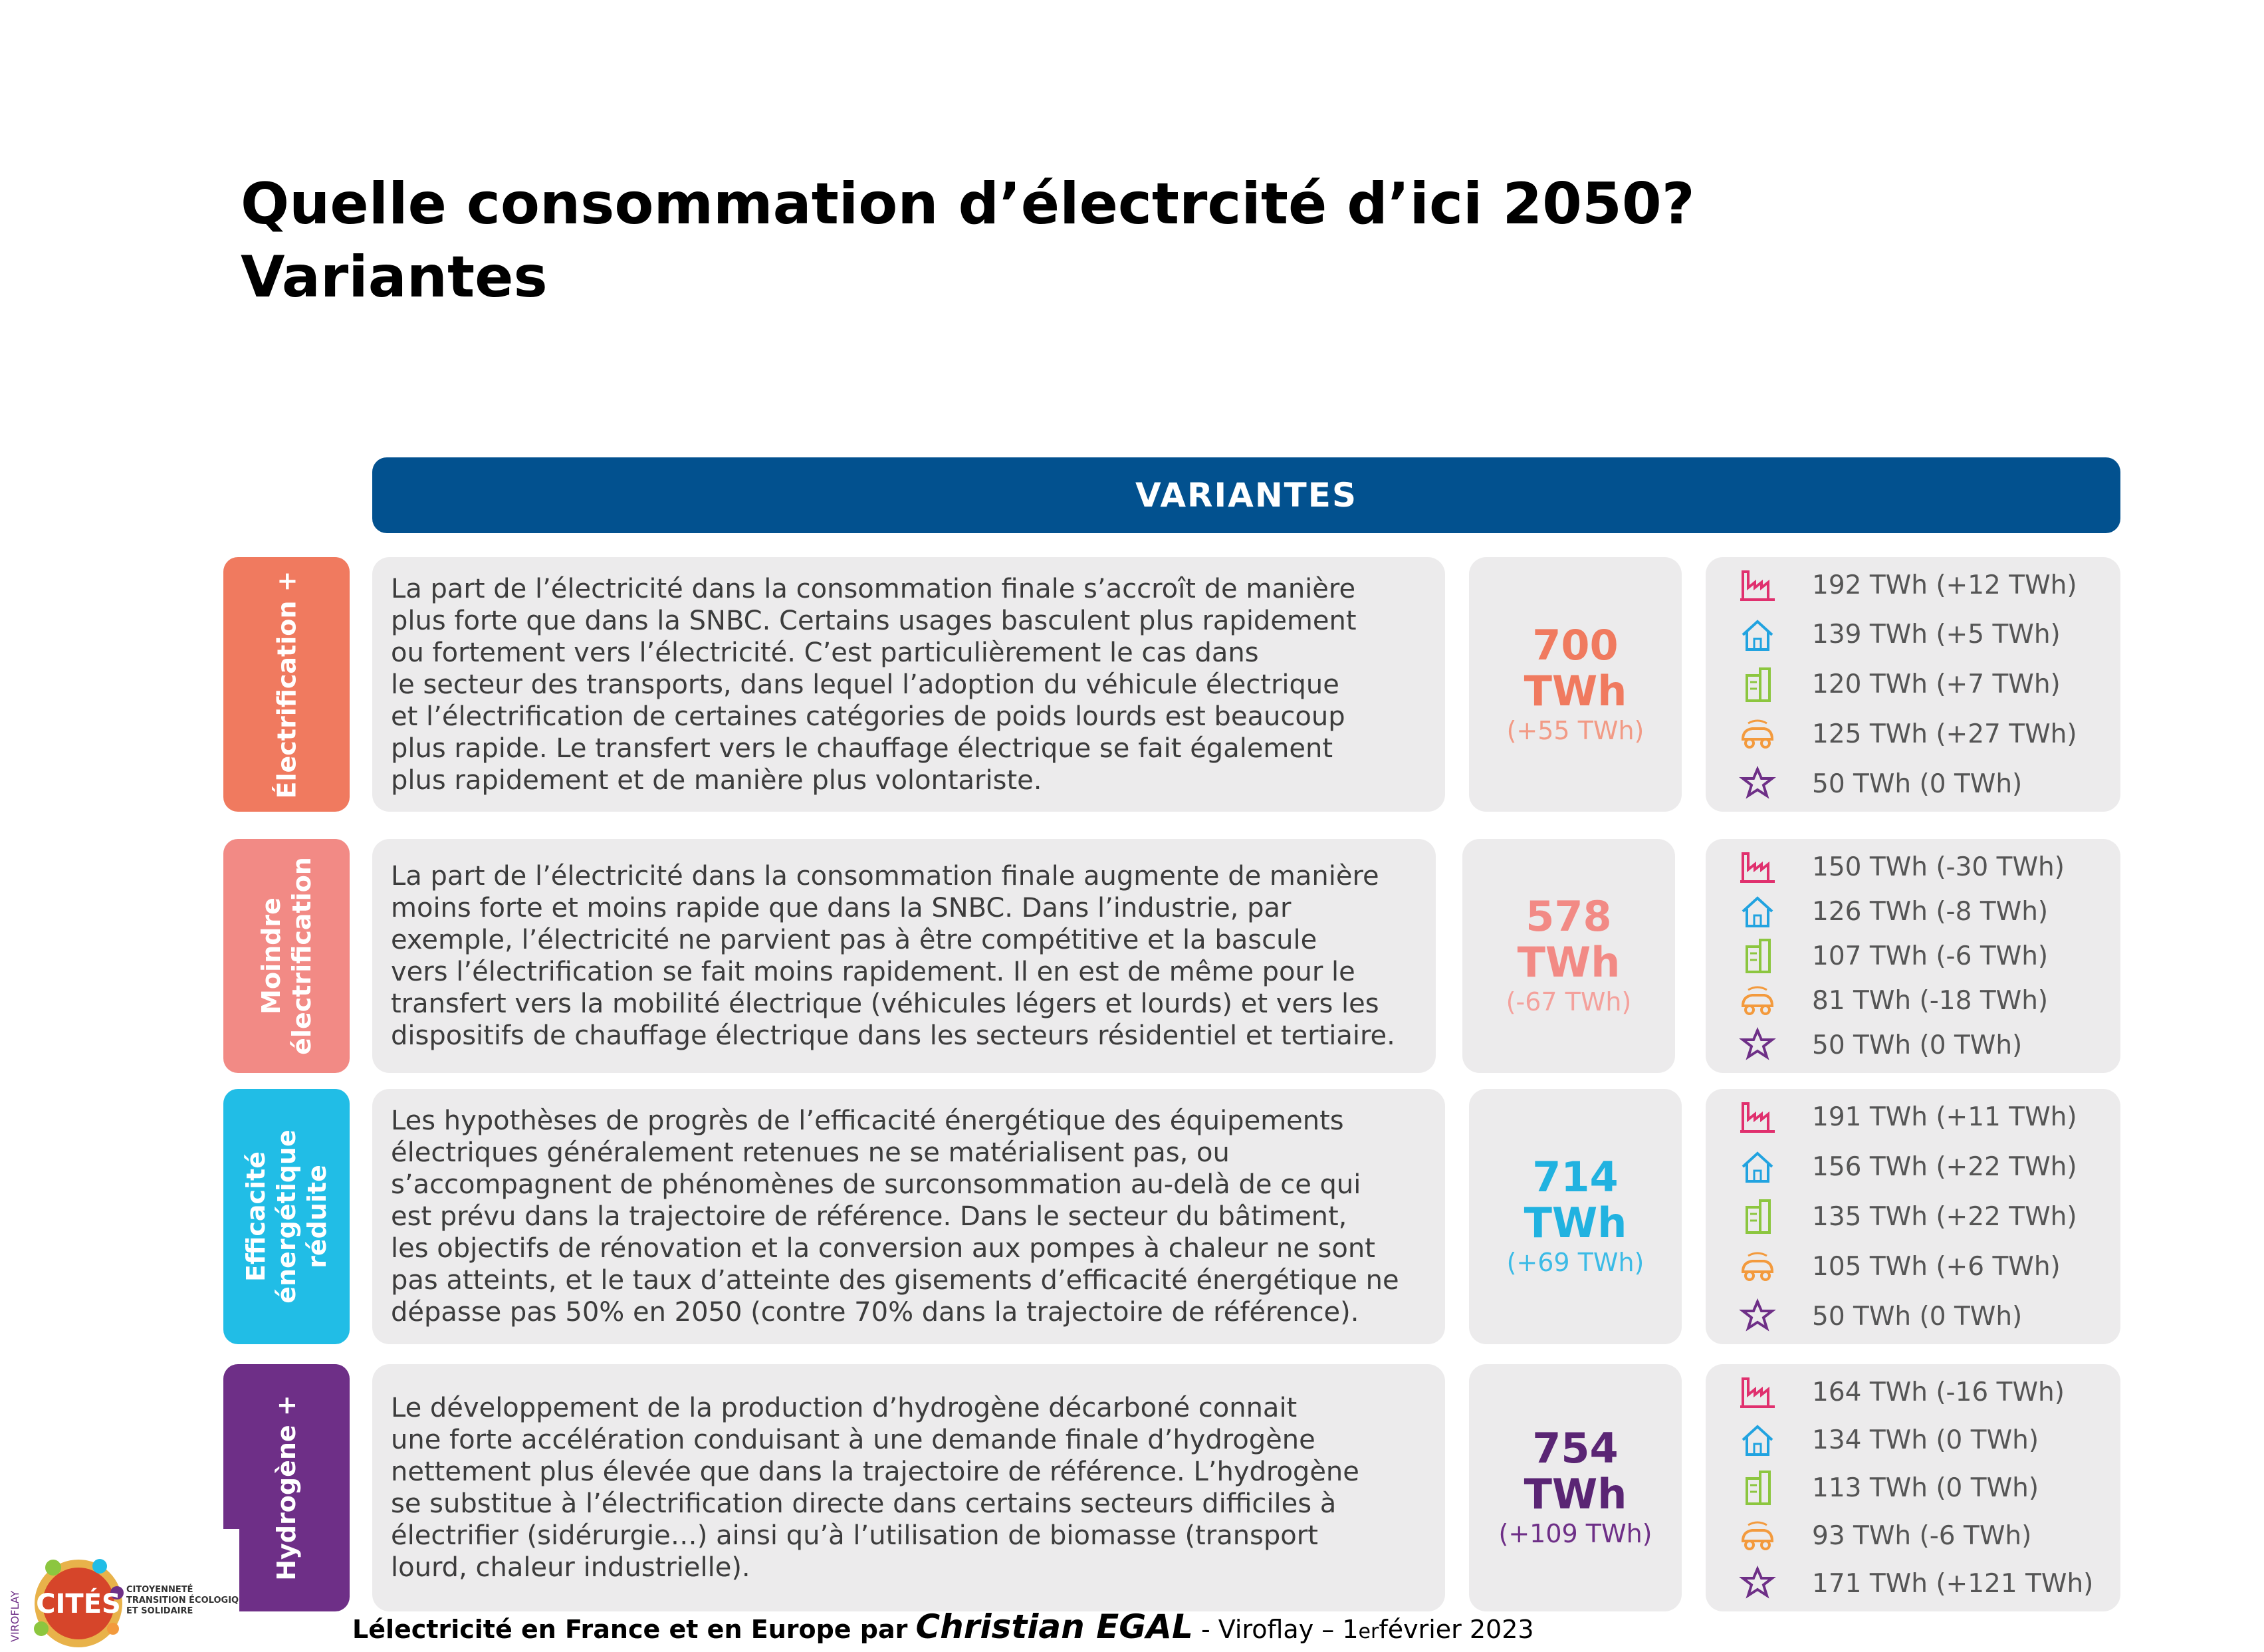 The image size is (2264, 1652). I want to click on sector-value: 192 TWh (+12 TWh), so click(1945, 585).